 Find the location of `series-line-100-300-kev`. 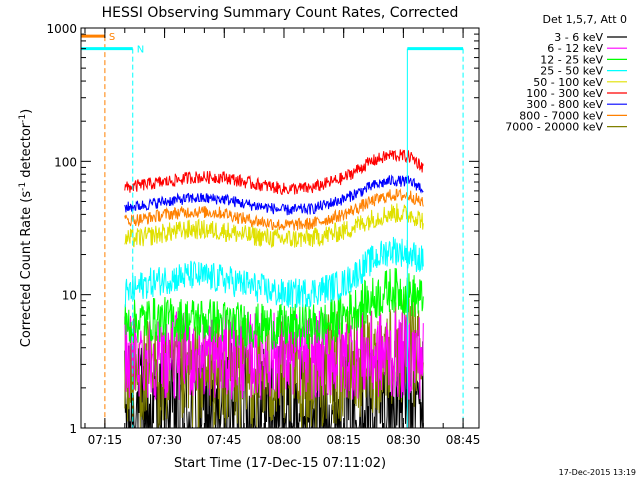

series-line-100-300-kev is located at coordinates (274, 172).